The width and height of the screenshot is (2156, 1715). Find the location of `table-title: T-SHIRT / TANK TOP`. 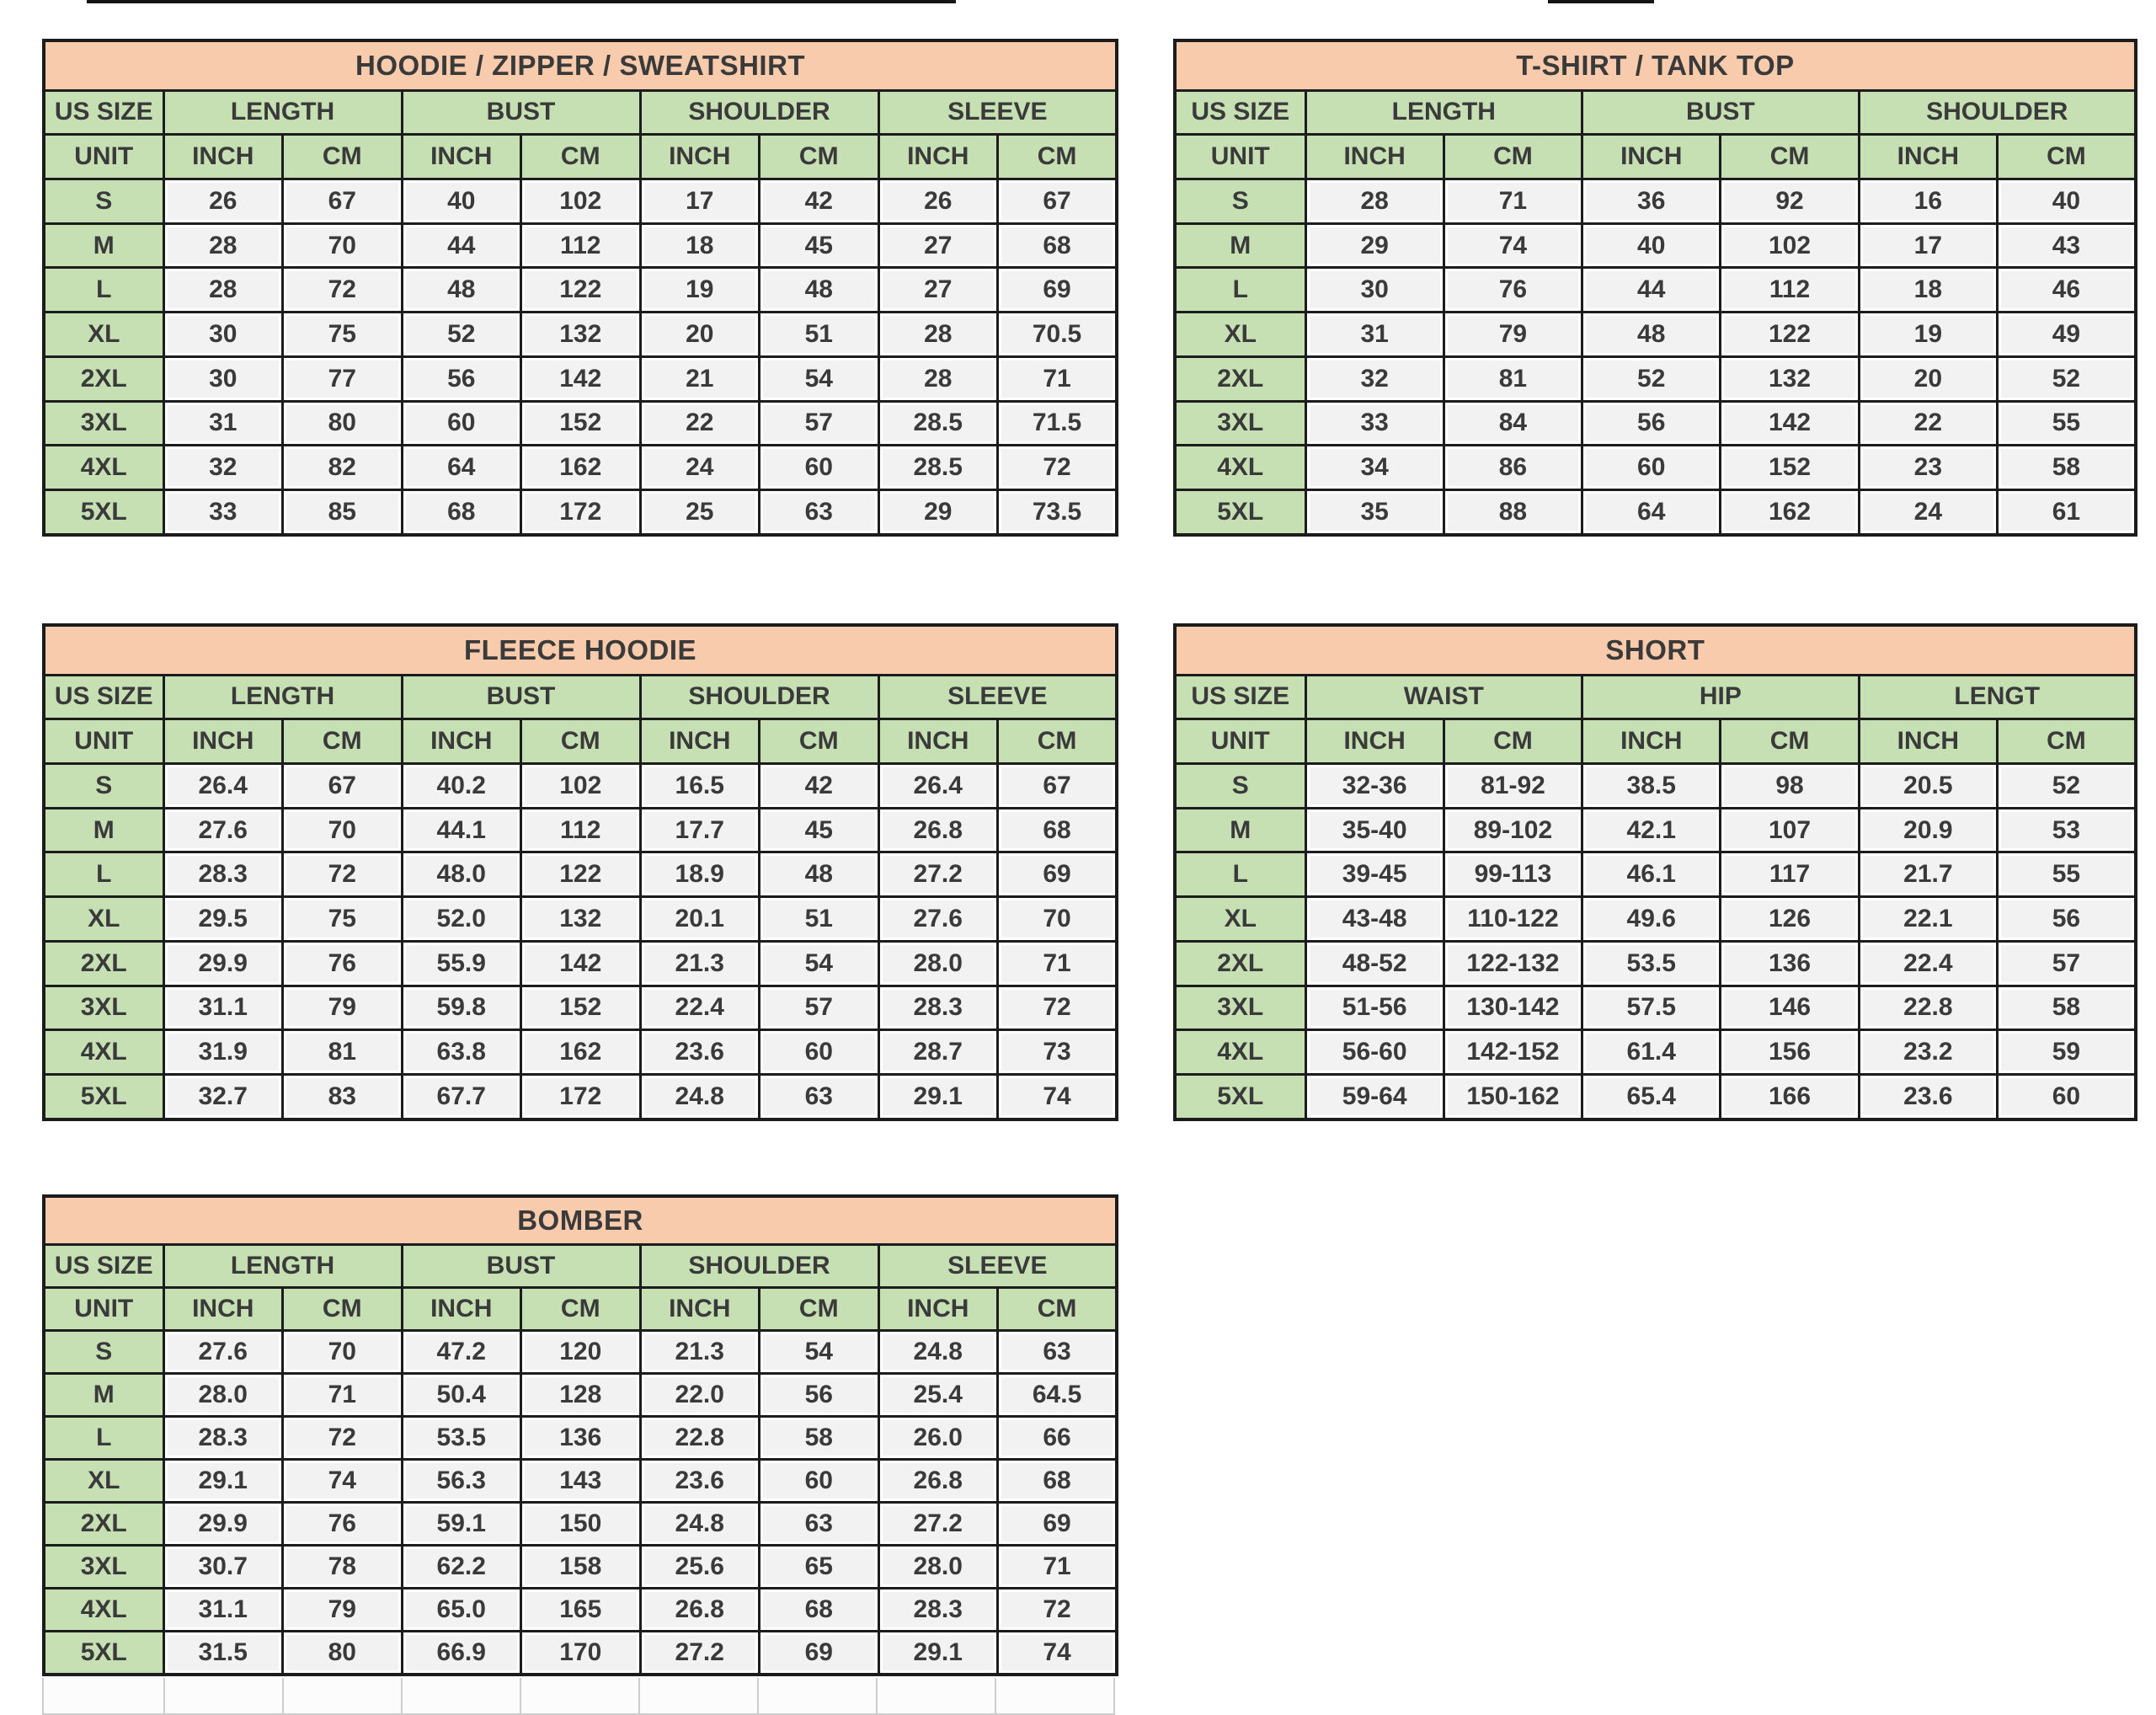

table-title: T-SHIRT / TANK TOP is located at coordinates (1655, 65).